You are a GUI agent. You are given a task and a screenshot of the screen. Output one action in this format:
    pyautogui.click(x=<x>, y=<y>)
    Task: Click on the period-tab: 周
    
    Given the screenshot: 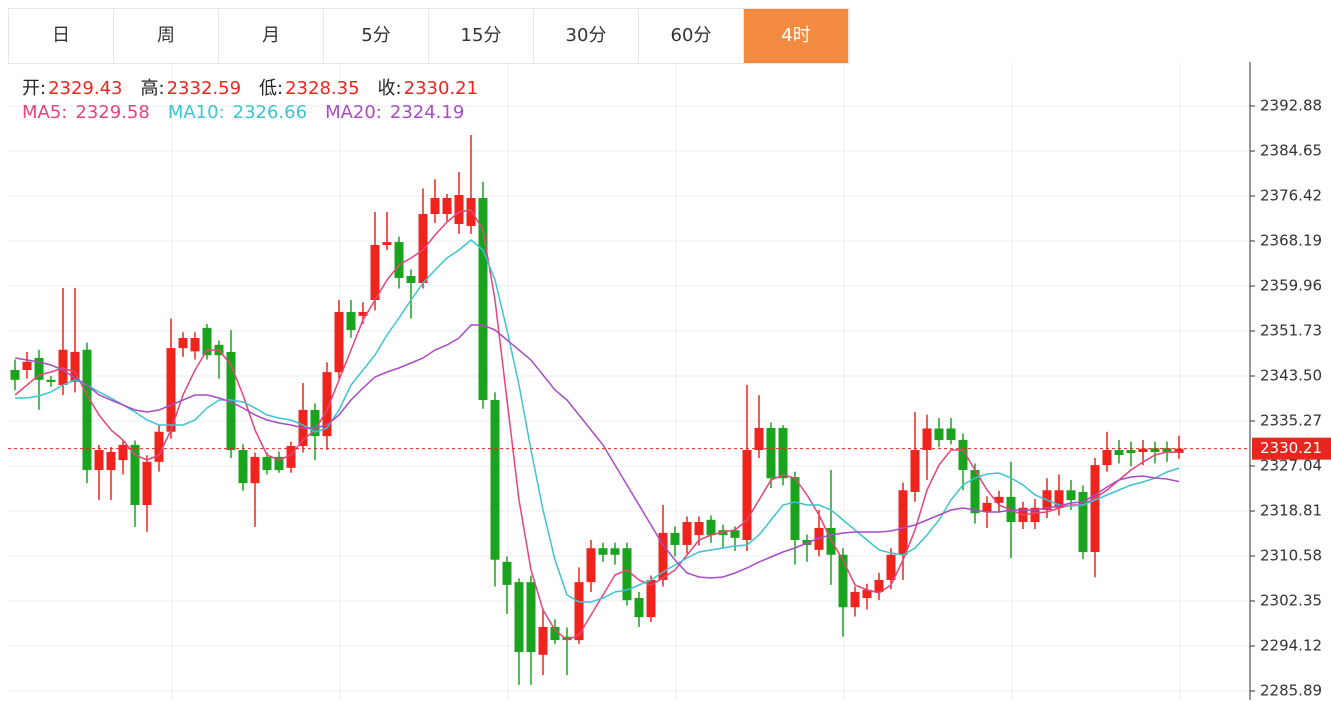 What is the action you would take?
    pyautogui.click(x=166, y=36)
    